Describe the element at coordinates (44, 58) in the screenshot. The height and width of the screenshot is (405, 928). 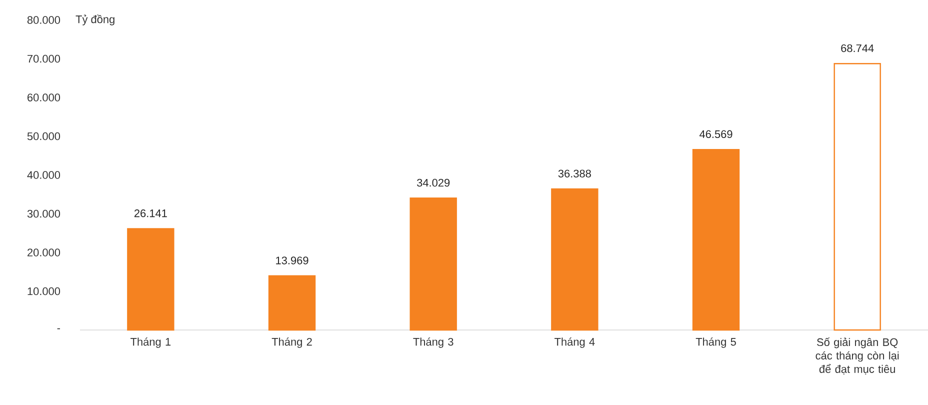
I see `y-tick-label: 70.000` at that location.